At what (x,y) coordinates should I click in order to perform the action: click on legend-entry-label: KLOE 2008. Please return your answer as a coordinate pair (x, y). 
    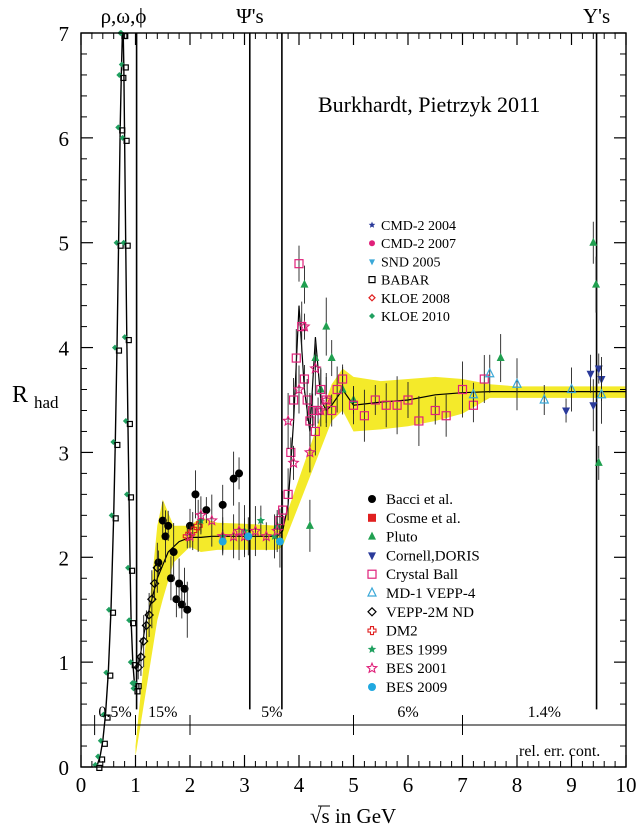
    Looking at the image, I should click on (415, 299).